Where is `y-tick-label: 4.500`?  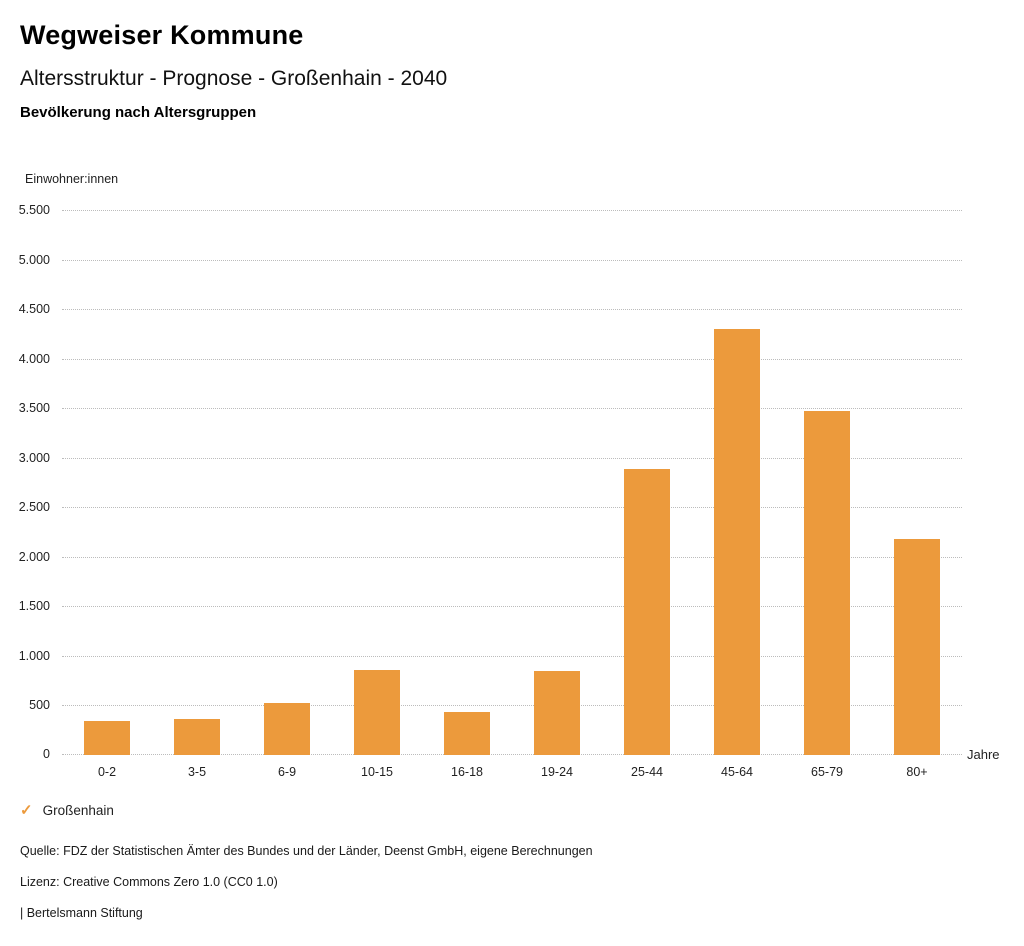 y-tick-label: 4.500 is located at coordinates (34, 309).